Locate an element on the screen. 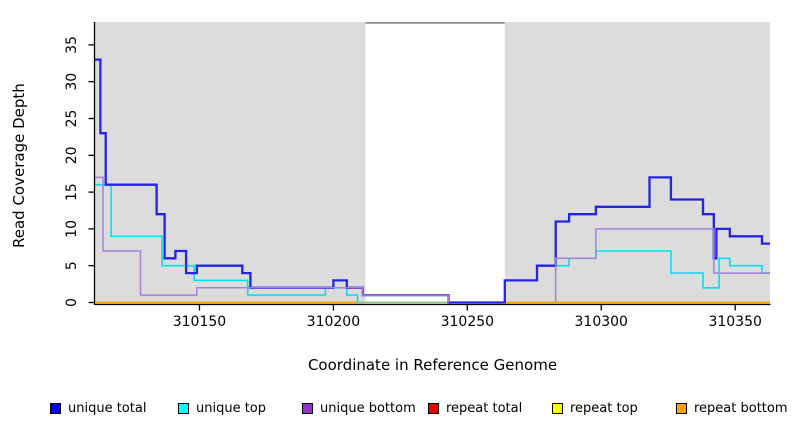 This screenshot has height=432, width=792. y-axis-title: Read Coverage Depth is located at coordinates (19, 166).